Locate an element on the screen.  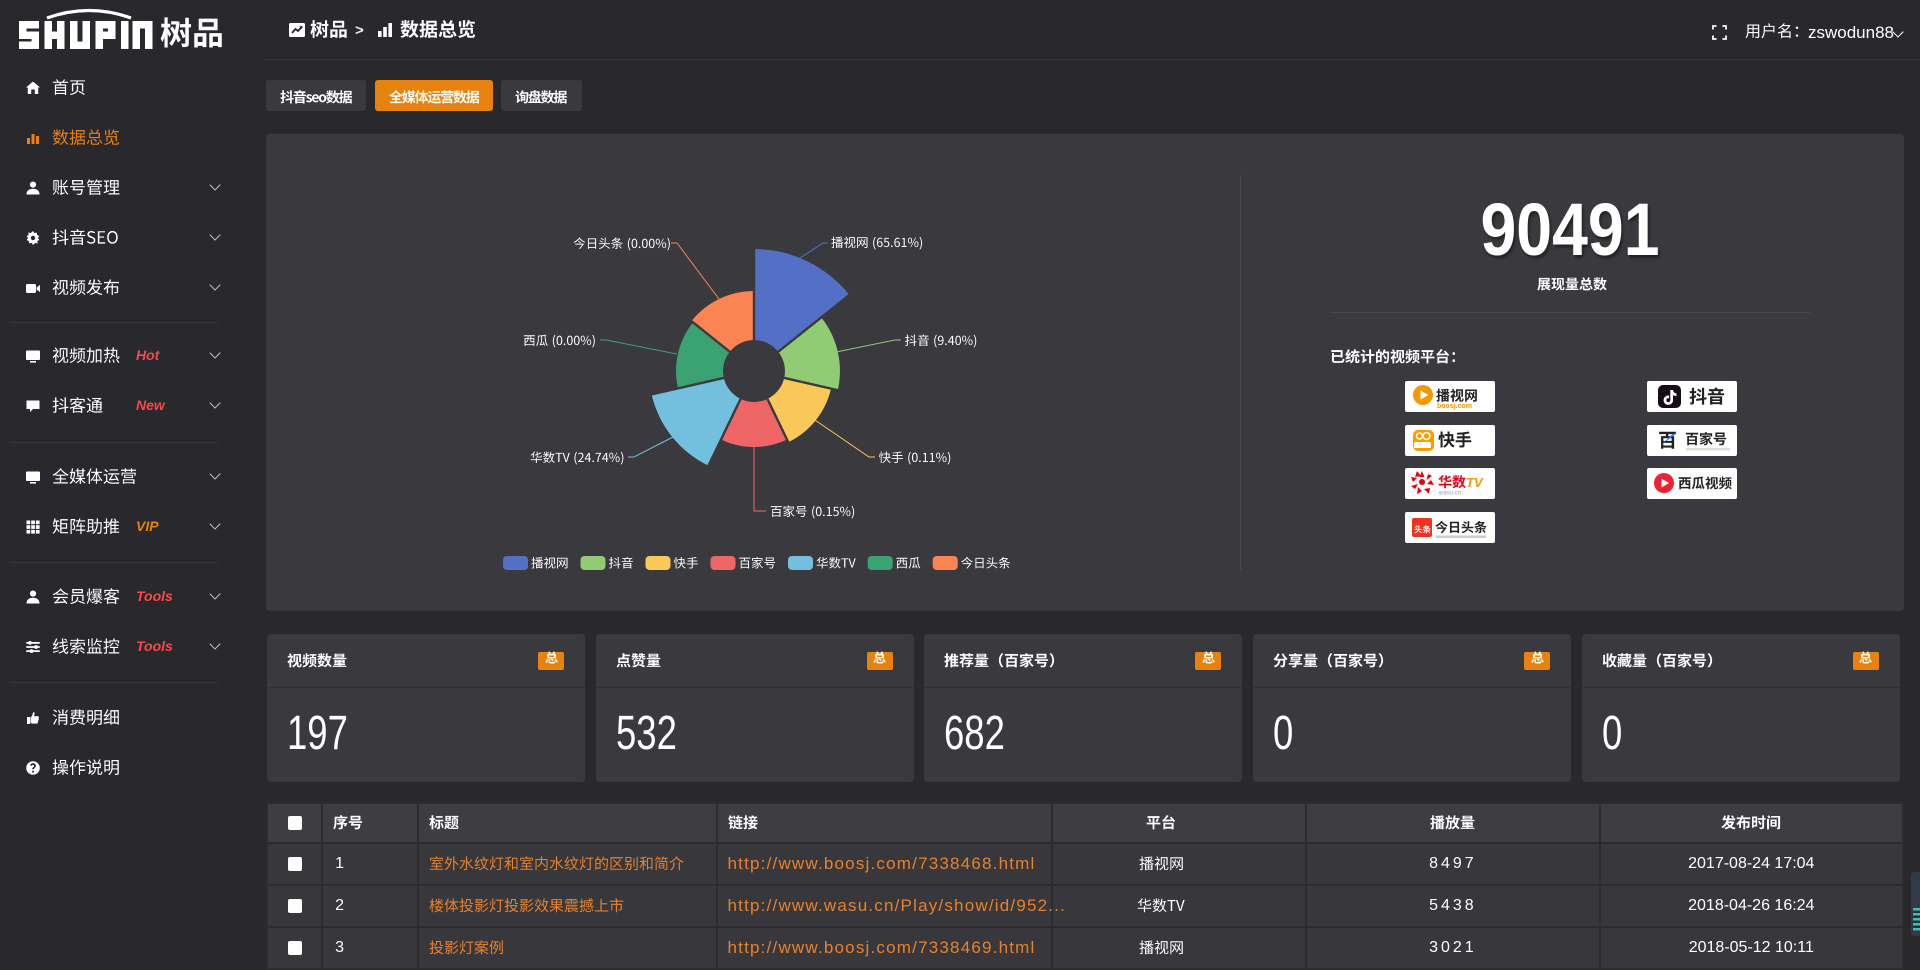
svg-text: boosj.com is located at coordinates (1454, 406).